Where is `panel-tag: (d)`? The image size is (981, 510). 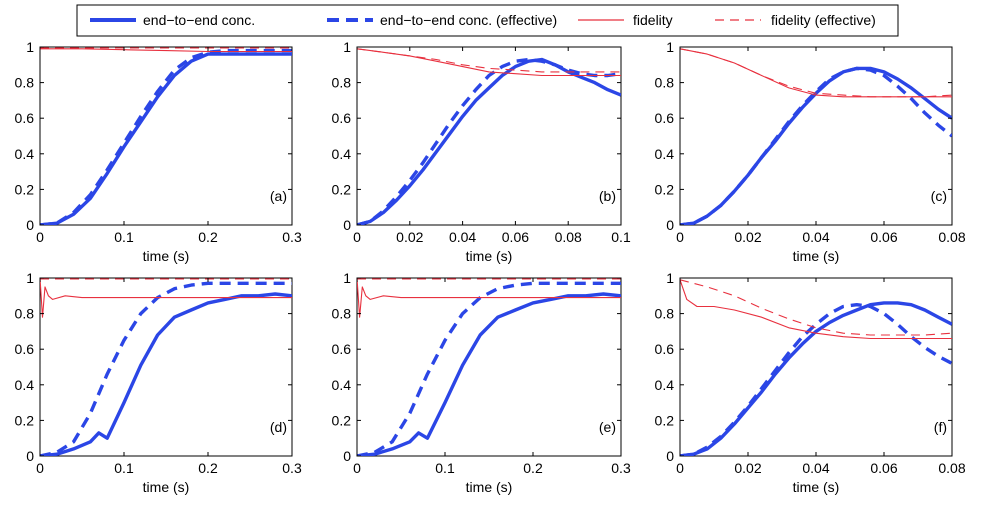 panel-tag: (d) is located at coordinates (278, 427).